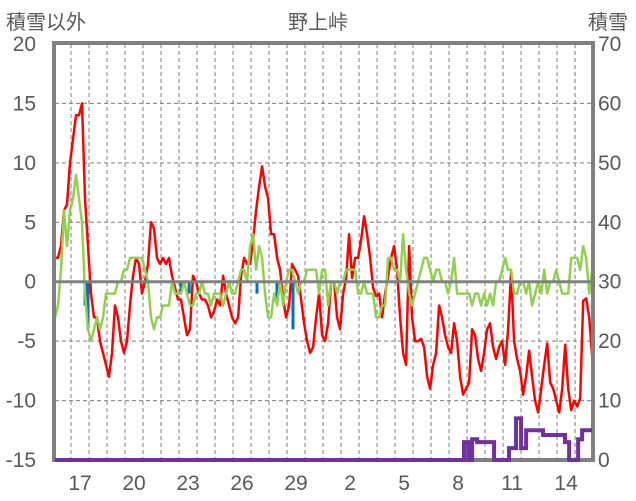 Image resolution: width=636 pixels, height=501 pixels. What do you see at coordinates (609, 401) in the screenshot?
I see `y-right-tick-label: 10` at bounding box center [609, 401].